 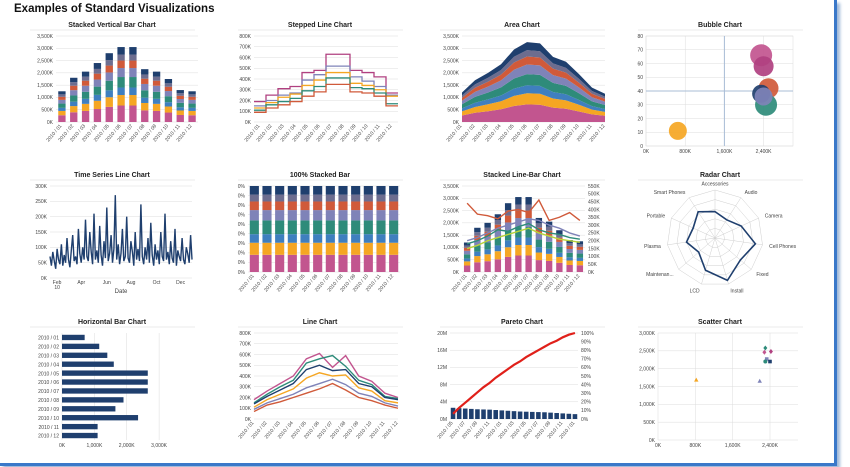 I want to click on chart-title: 100% Stacked Bar, so click(x=320, y=175).